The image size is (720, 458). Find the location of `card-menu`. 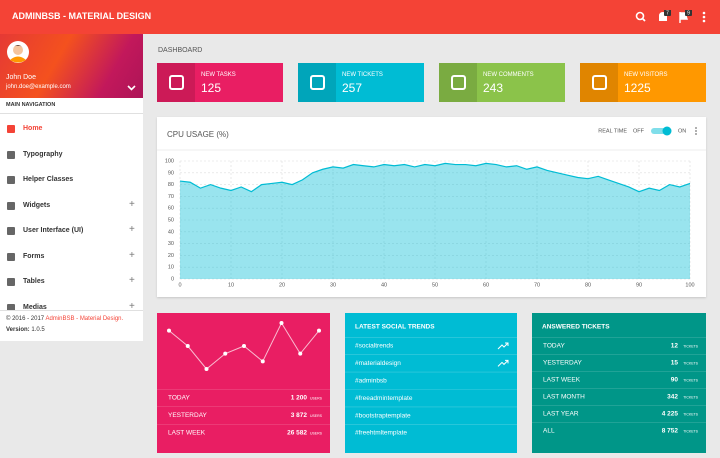

card-menu is located at coordinates (696, 131).